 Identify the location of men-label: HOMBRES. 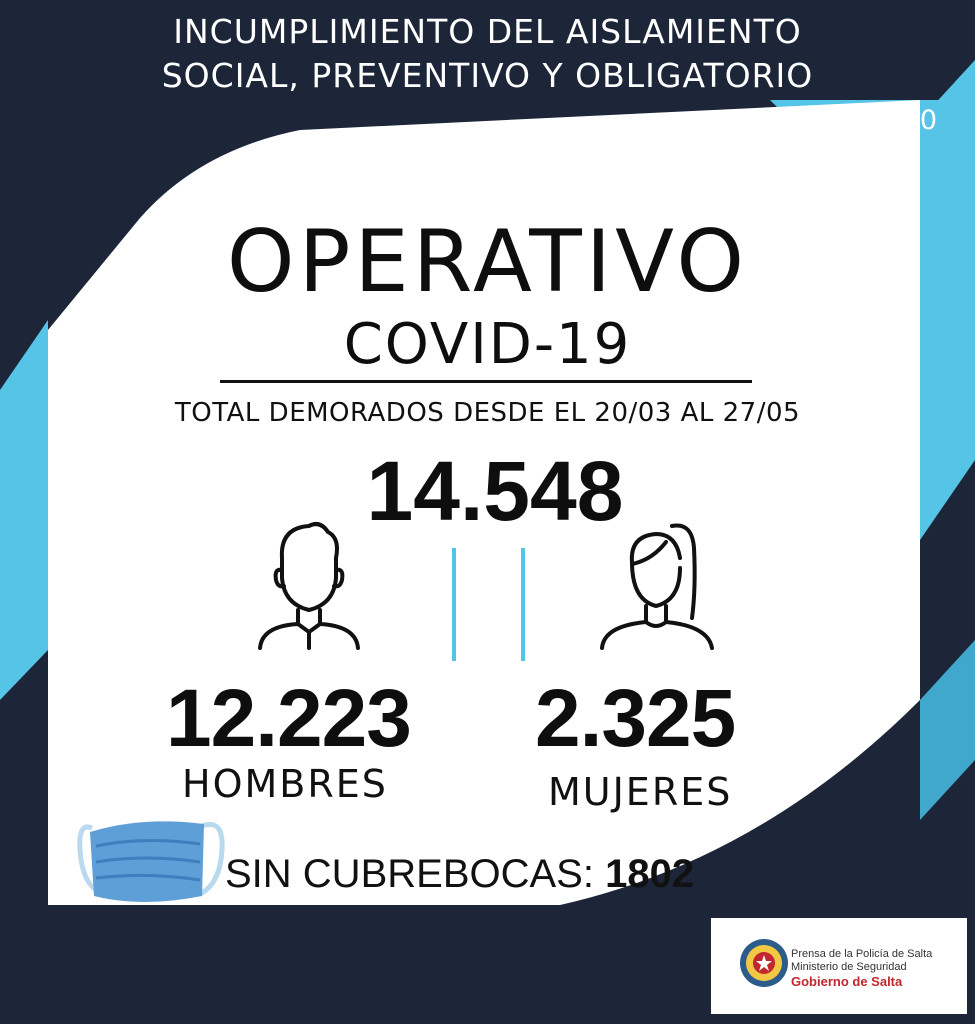
(285, 784).